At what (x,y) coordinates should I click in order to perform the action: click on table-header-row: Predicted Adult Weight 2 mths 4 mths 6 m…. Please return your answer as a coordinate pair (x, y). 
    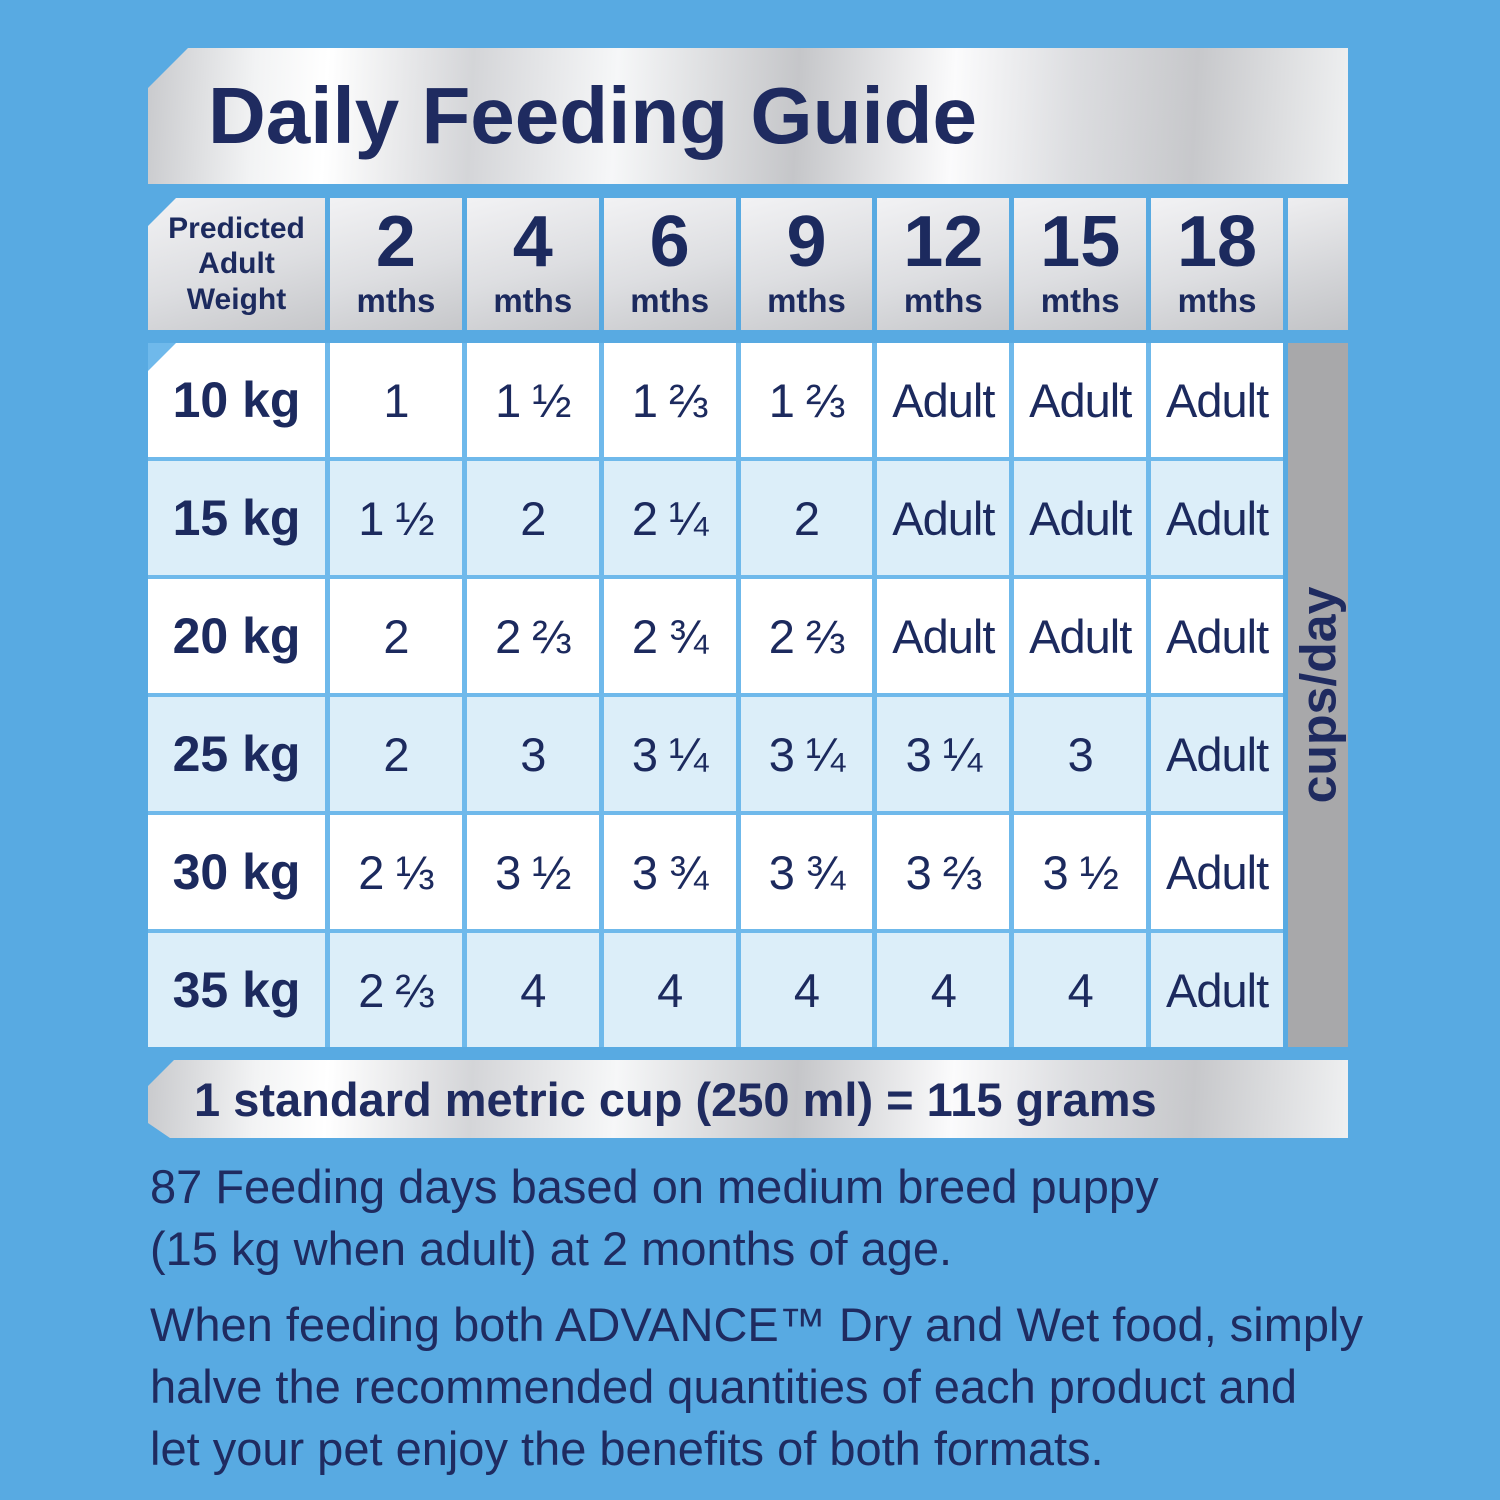
    Looking at the image, I should click on (715, 264).